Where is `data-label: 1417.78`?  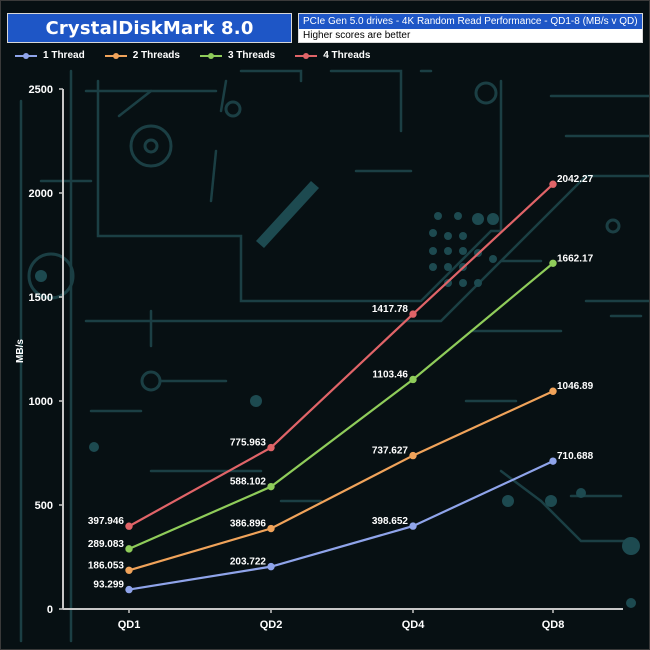
data-label: 1417.78 is located at coordinates (390, 309).